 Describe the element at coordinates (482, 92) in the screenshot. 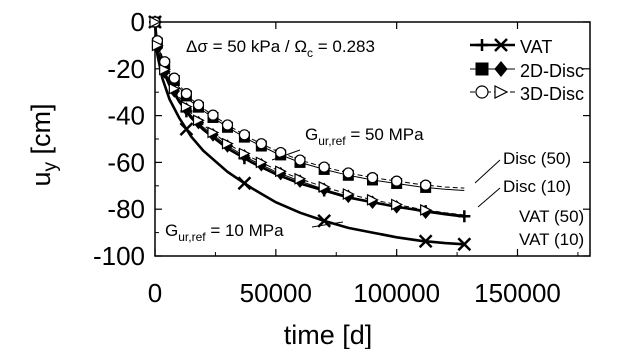

I see `legend-symbol-circle` at that location.